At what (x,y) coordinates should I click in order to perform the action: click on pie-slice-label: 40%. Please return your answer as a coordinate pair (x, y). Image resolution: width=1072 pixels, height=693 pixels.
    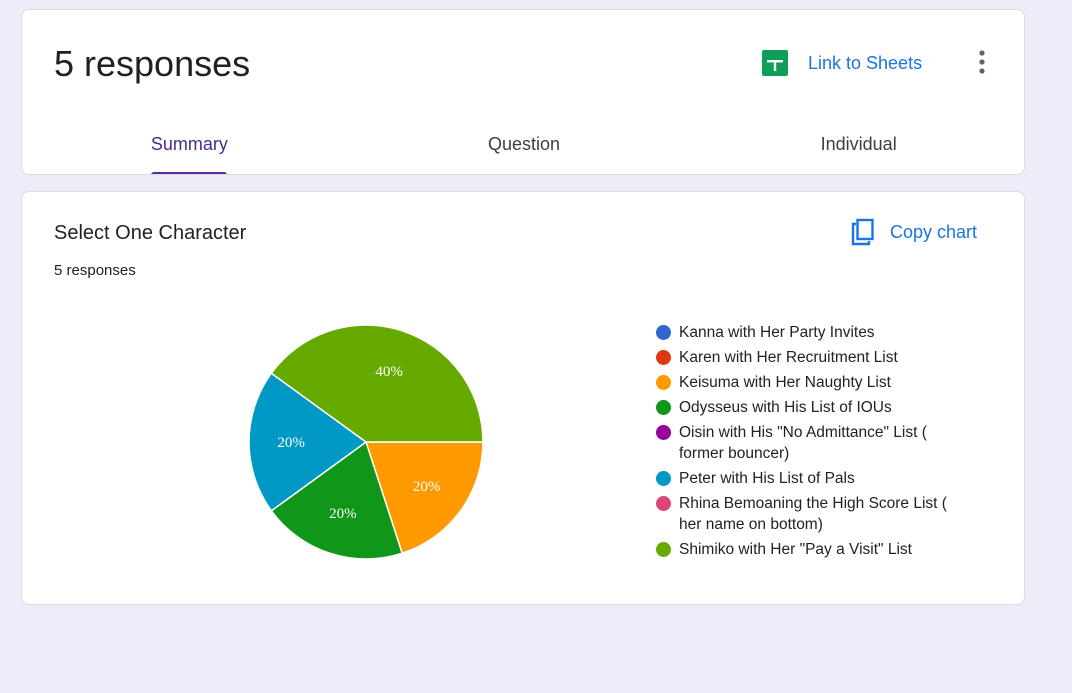
    Looking at the image, I should click on (389, 372).